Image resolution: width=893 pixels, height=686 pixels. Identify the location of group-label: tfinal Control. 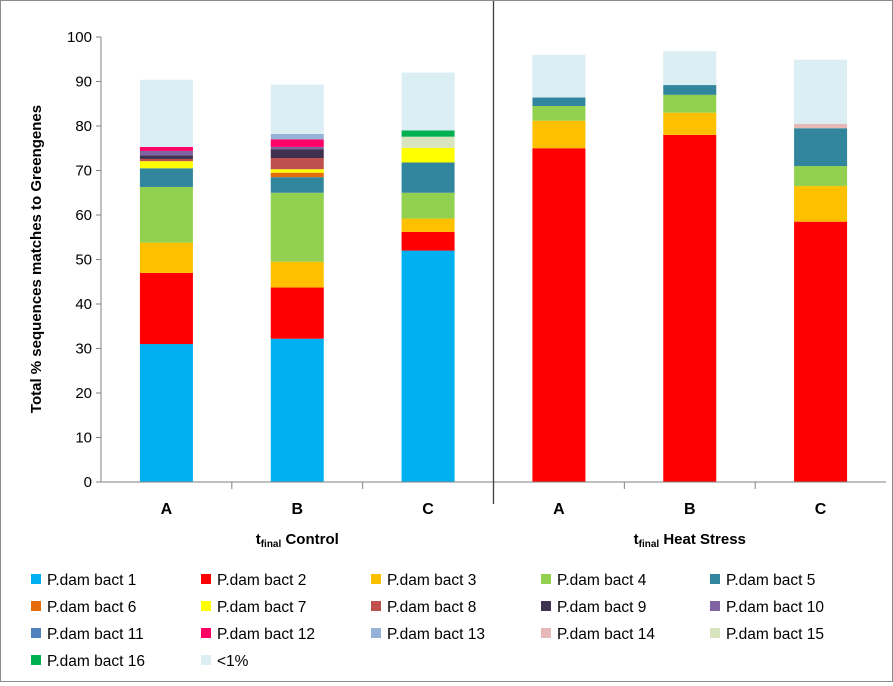
(297, 540).